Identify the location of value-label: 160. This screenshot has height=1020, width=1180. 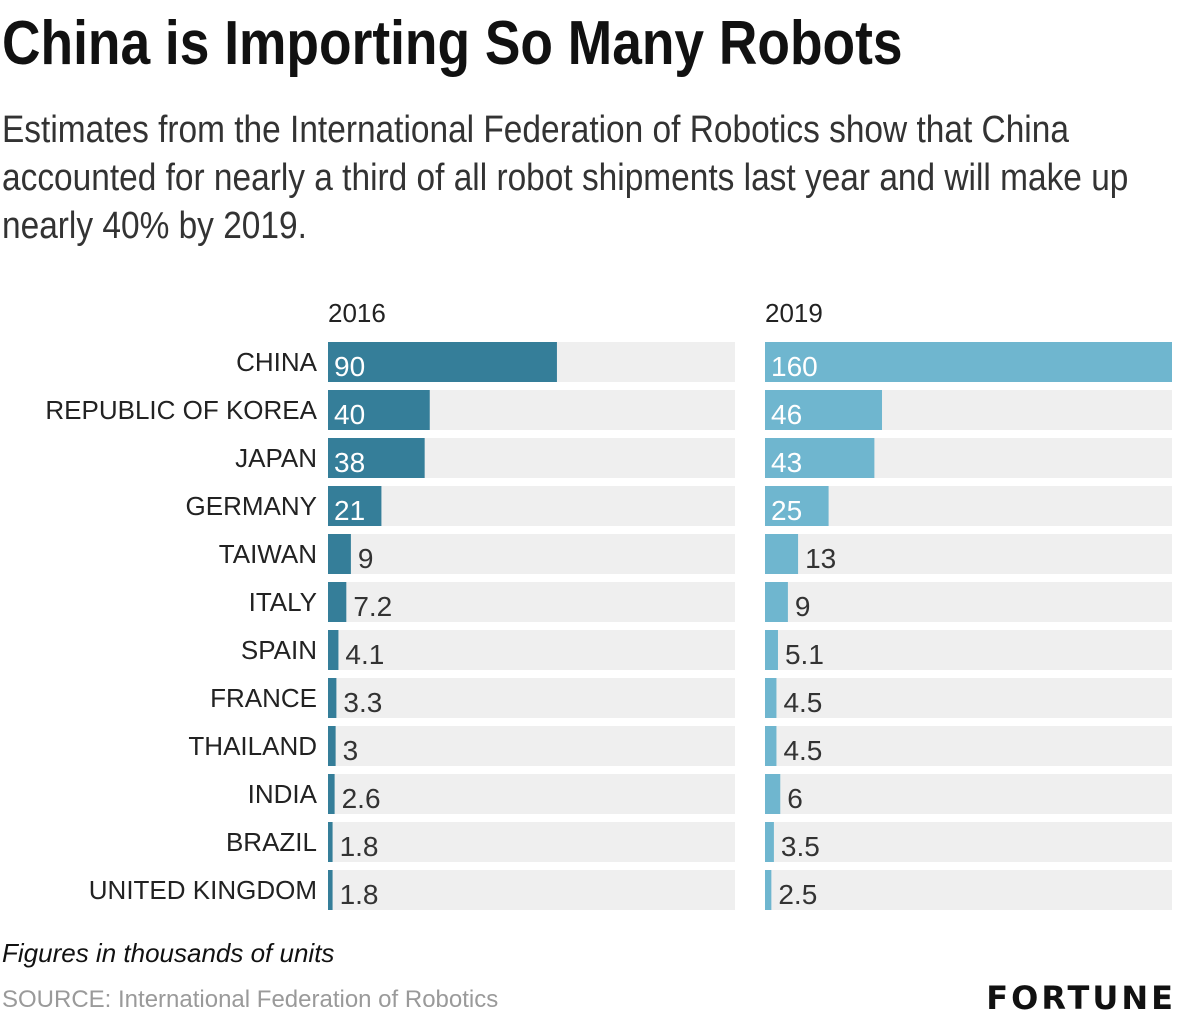
(794, 366).